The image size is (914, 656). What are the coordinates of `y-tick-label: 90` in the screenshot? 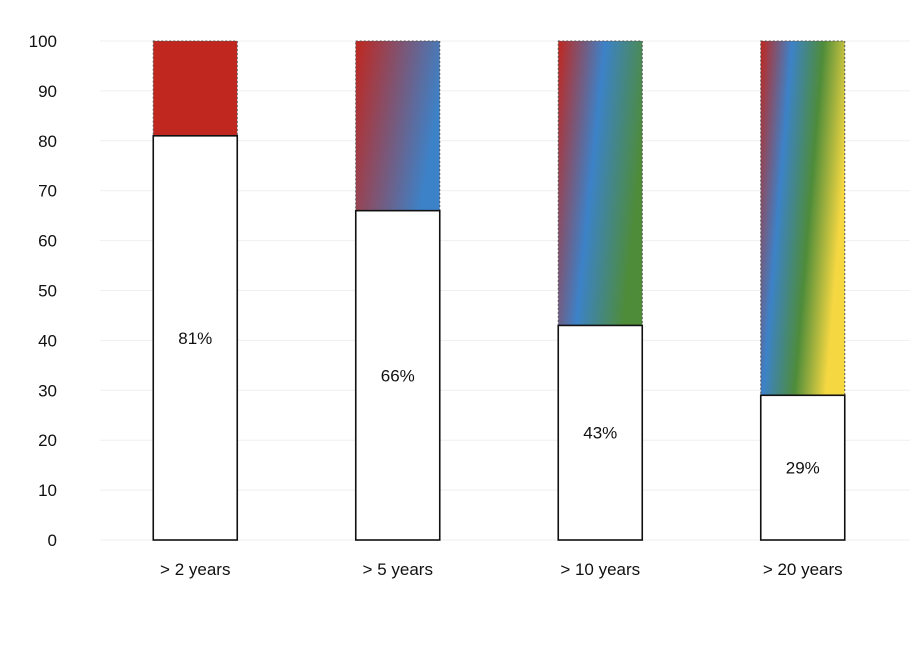 It's located at (47, 91).